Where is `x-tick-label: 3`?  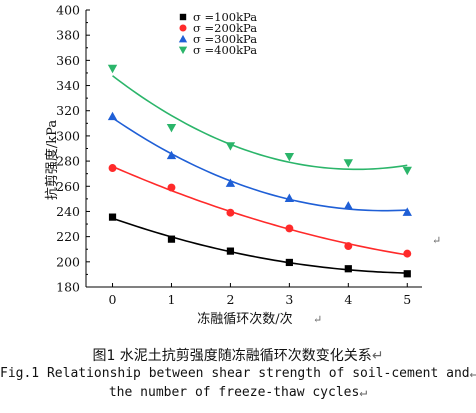 x-tick-label: 3 is located at coordinates (289, 299).